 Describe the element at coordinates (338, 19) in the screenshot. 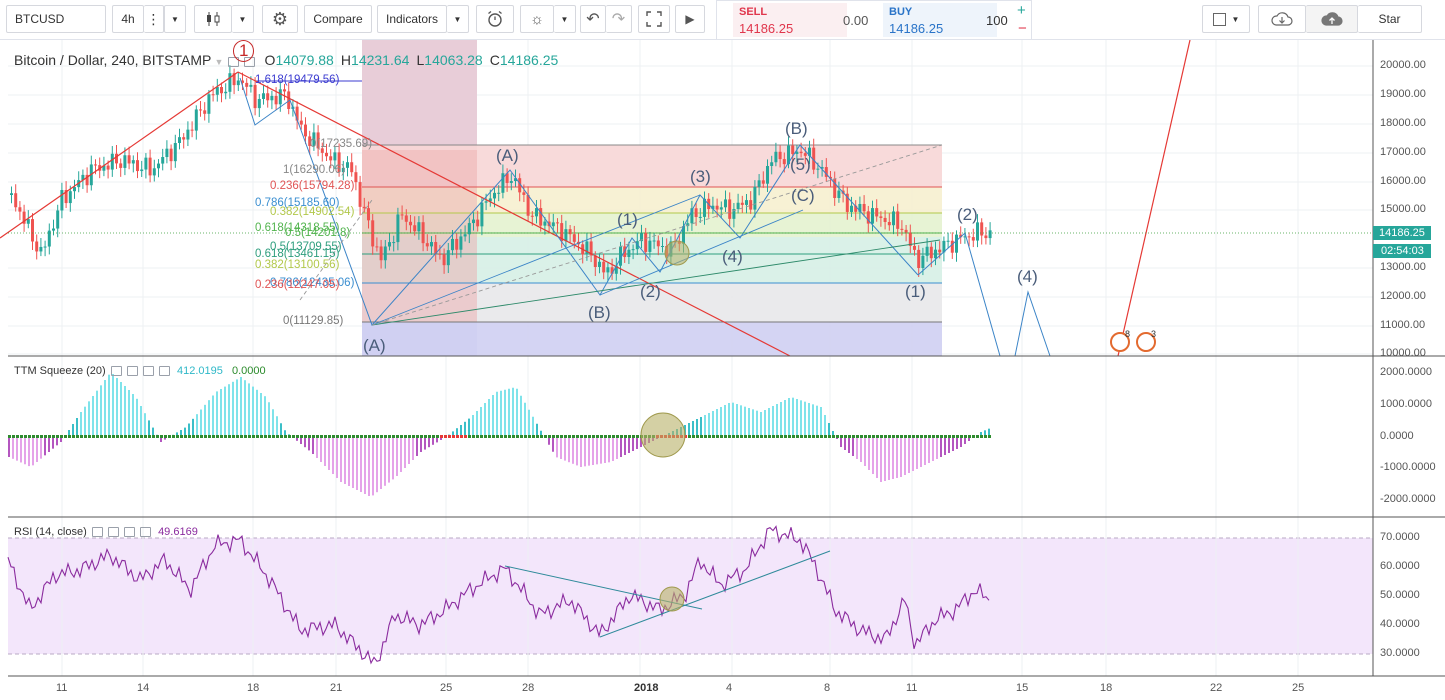

I see `compare-button: Compare` at that location.